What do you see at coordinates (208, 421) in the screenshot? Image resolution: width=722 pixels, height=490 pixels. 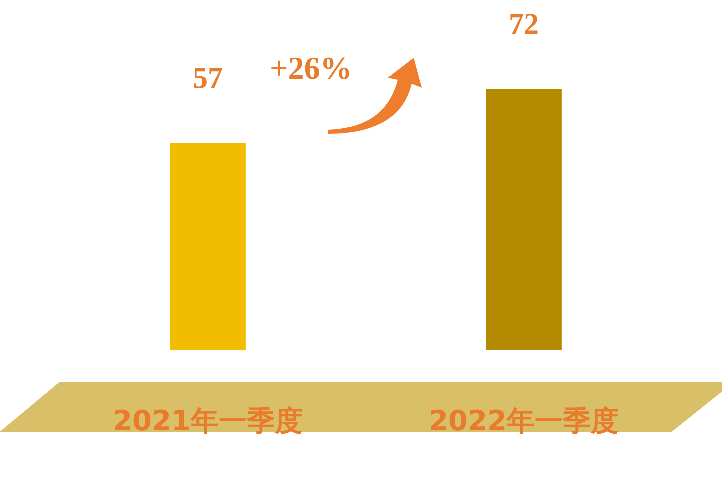 I see `x-tick-label: 2021年一季度` at bounding box center [208, 421].